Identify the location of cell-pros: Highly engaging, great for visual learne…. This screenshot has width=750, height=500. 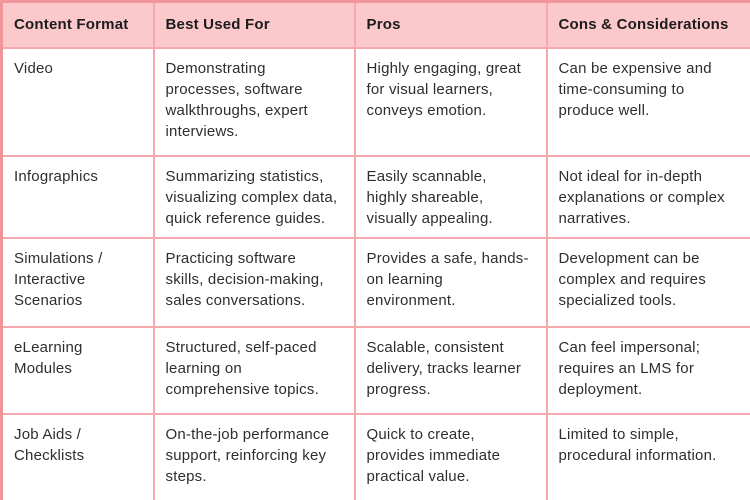
(450, 101).